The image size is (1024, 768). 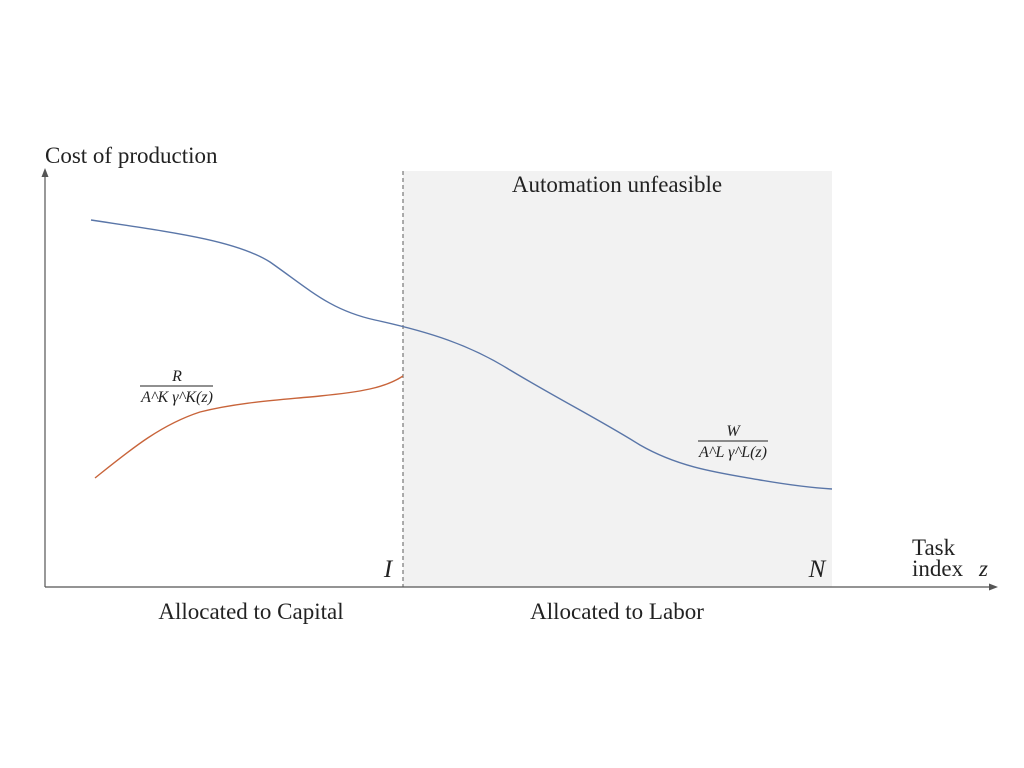 What do you see at coordinates (617, 184) in the screenshot?
I see `automation-unfeasible-title: Automation unfeasible` at bounding box center [617, 184].